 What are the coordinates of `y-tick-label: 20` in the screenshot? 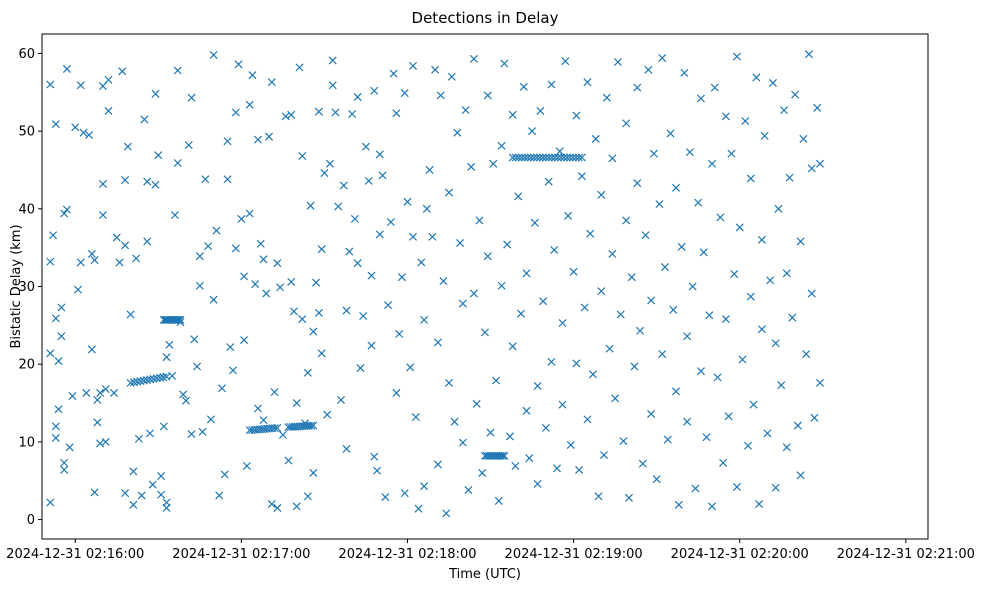 It's located at (26, 365).